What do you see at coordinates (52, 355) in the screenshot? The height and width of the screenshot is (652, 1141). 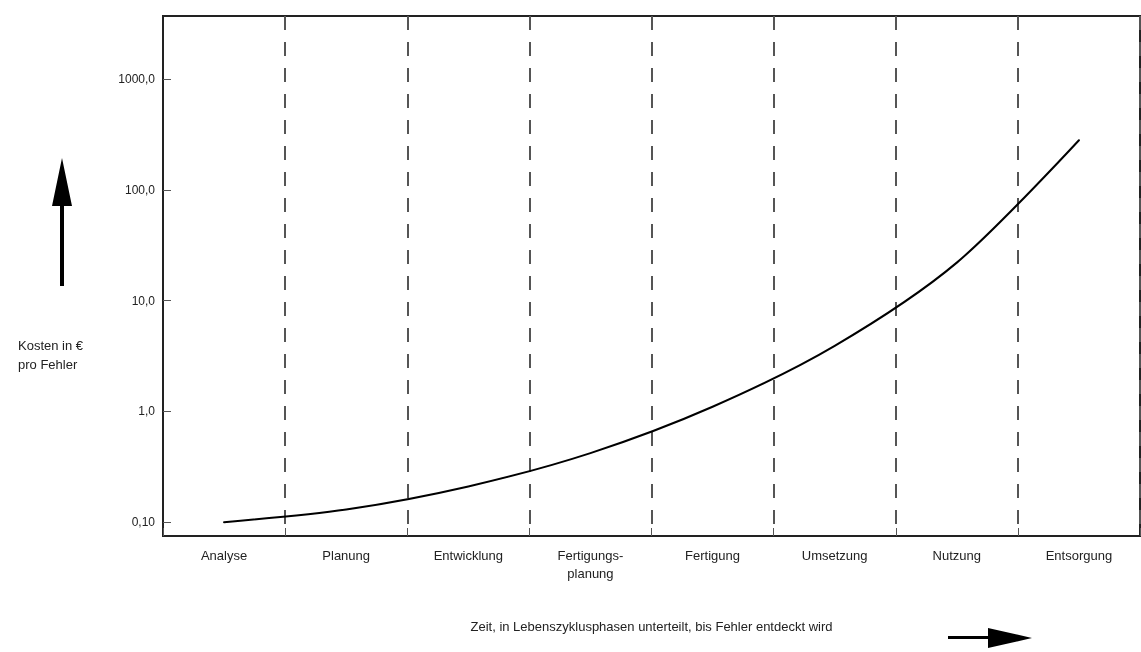 I see `y-axis-title: Kosten in € pro Fehler` at bounding box center [52, 355].